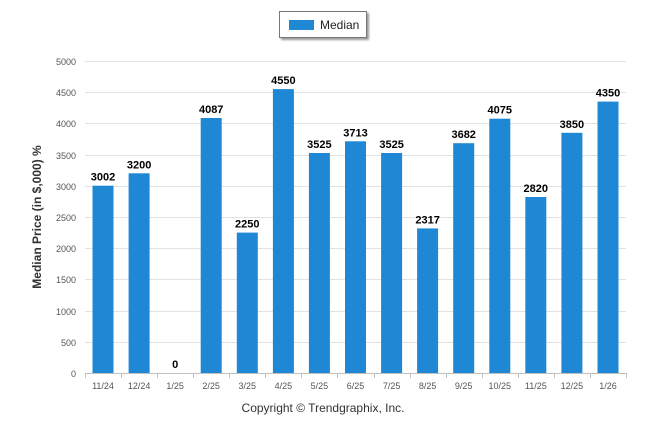 The image size is (646, 434). Describe the element at coordinates (608, 386) in the screenshot. I see `x-tick-label: 1/26` at that location.